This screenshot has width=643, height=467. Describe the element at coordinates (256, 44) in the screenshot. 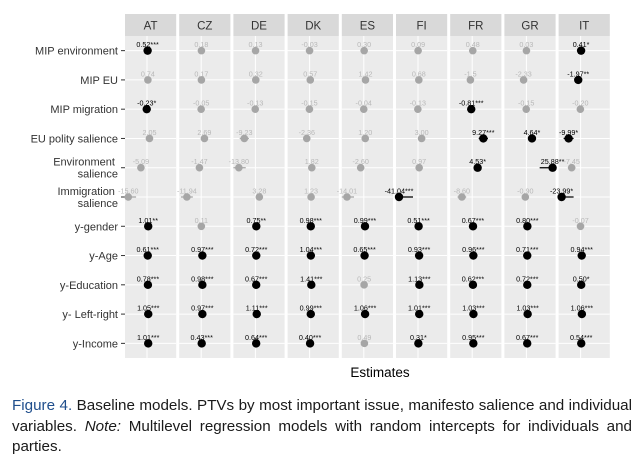

I see `estimate-label: 0.13` at that location.